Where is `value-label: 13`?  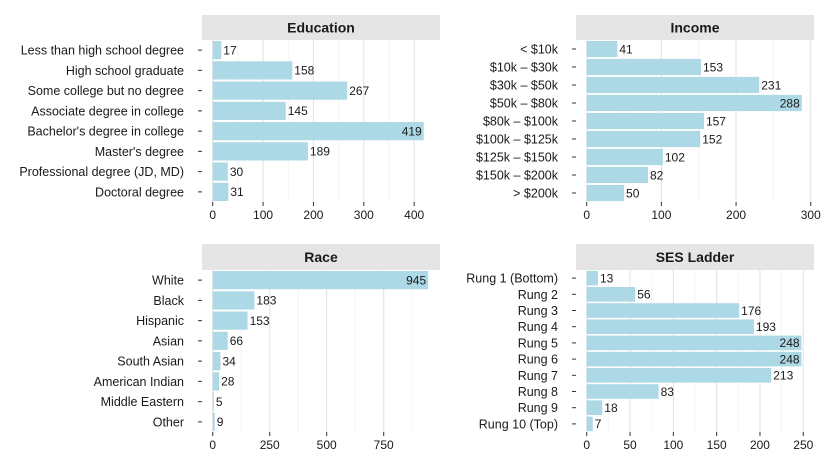
value-label: 13 is located at coordinates (607, 278).